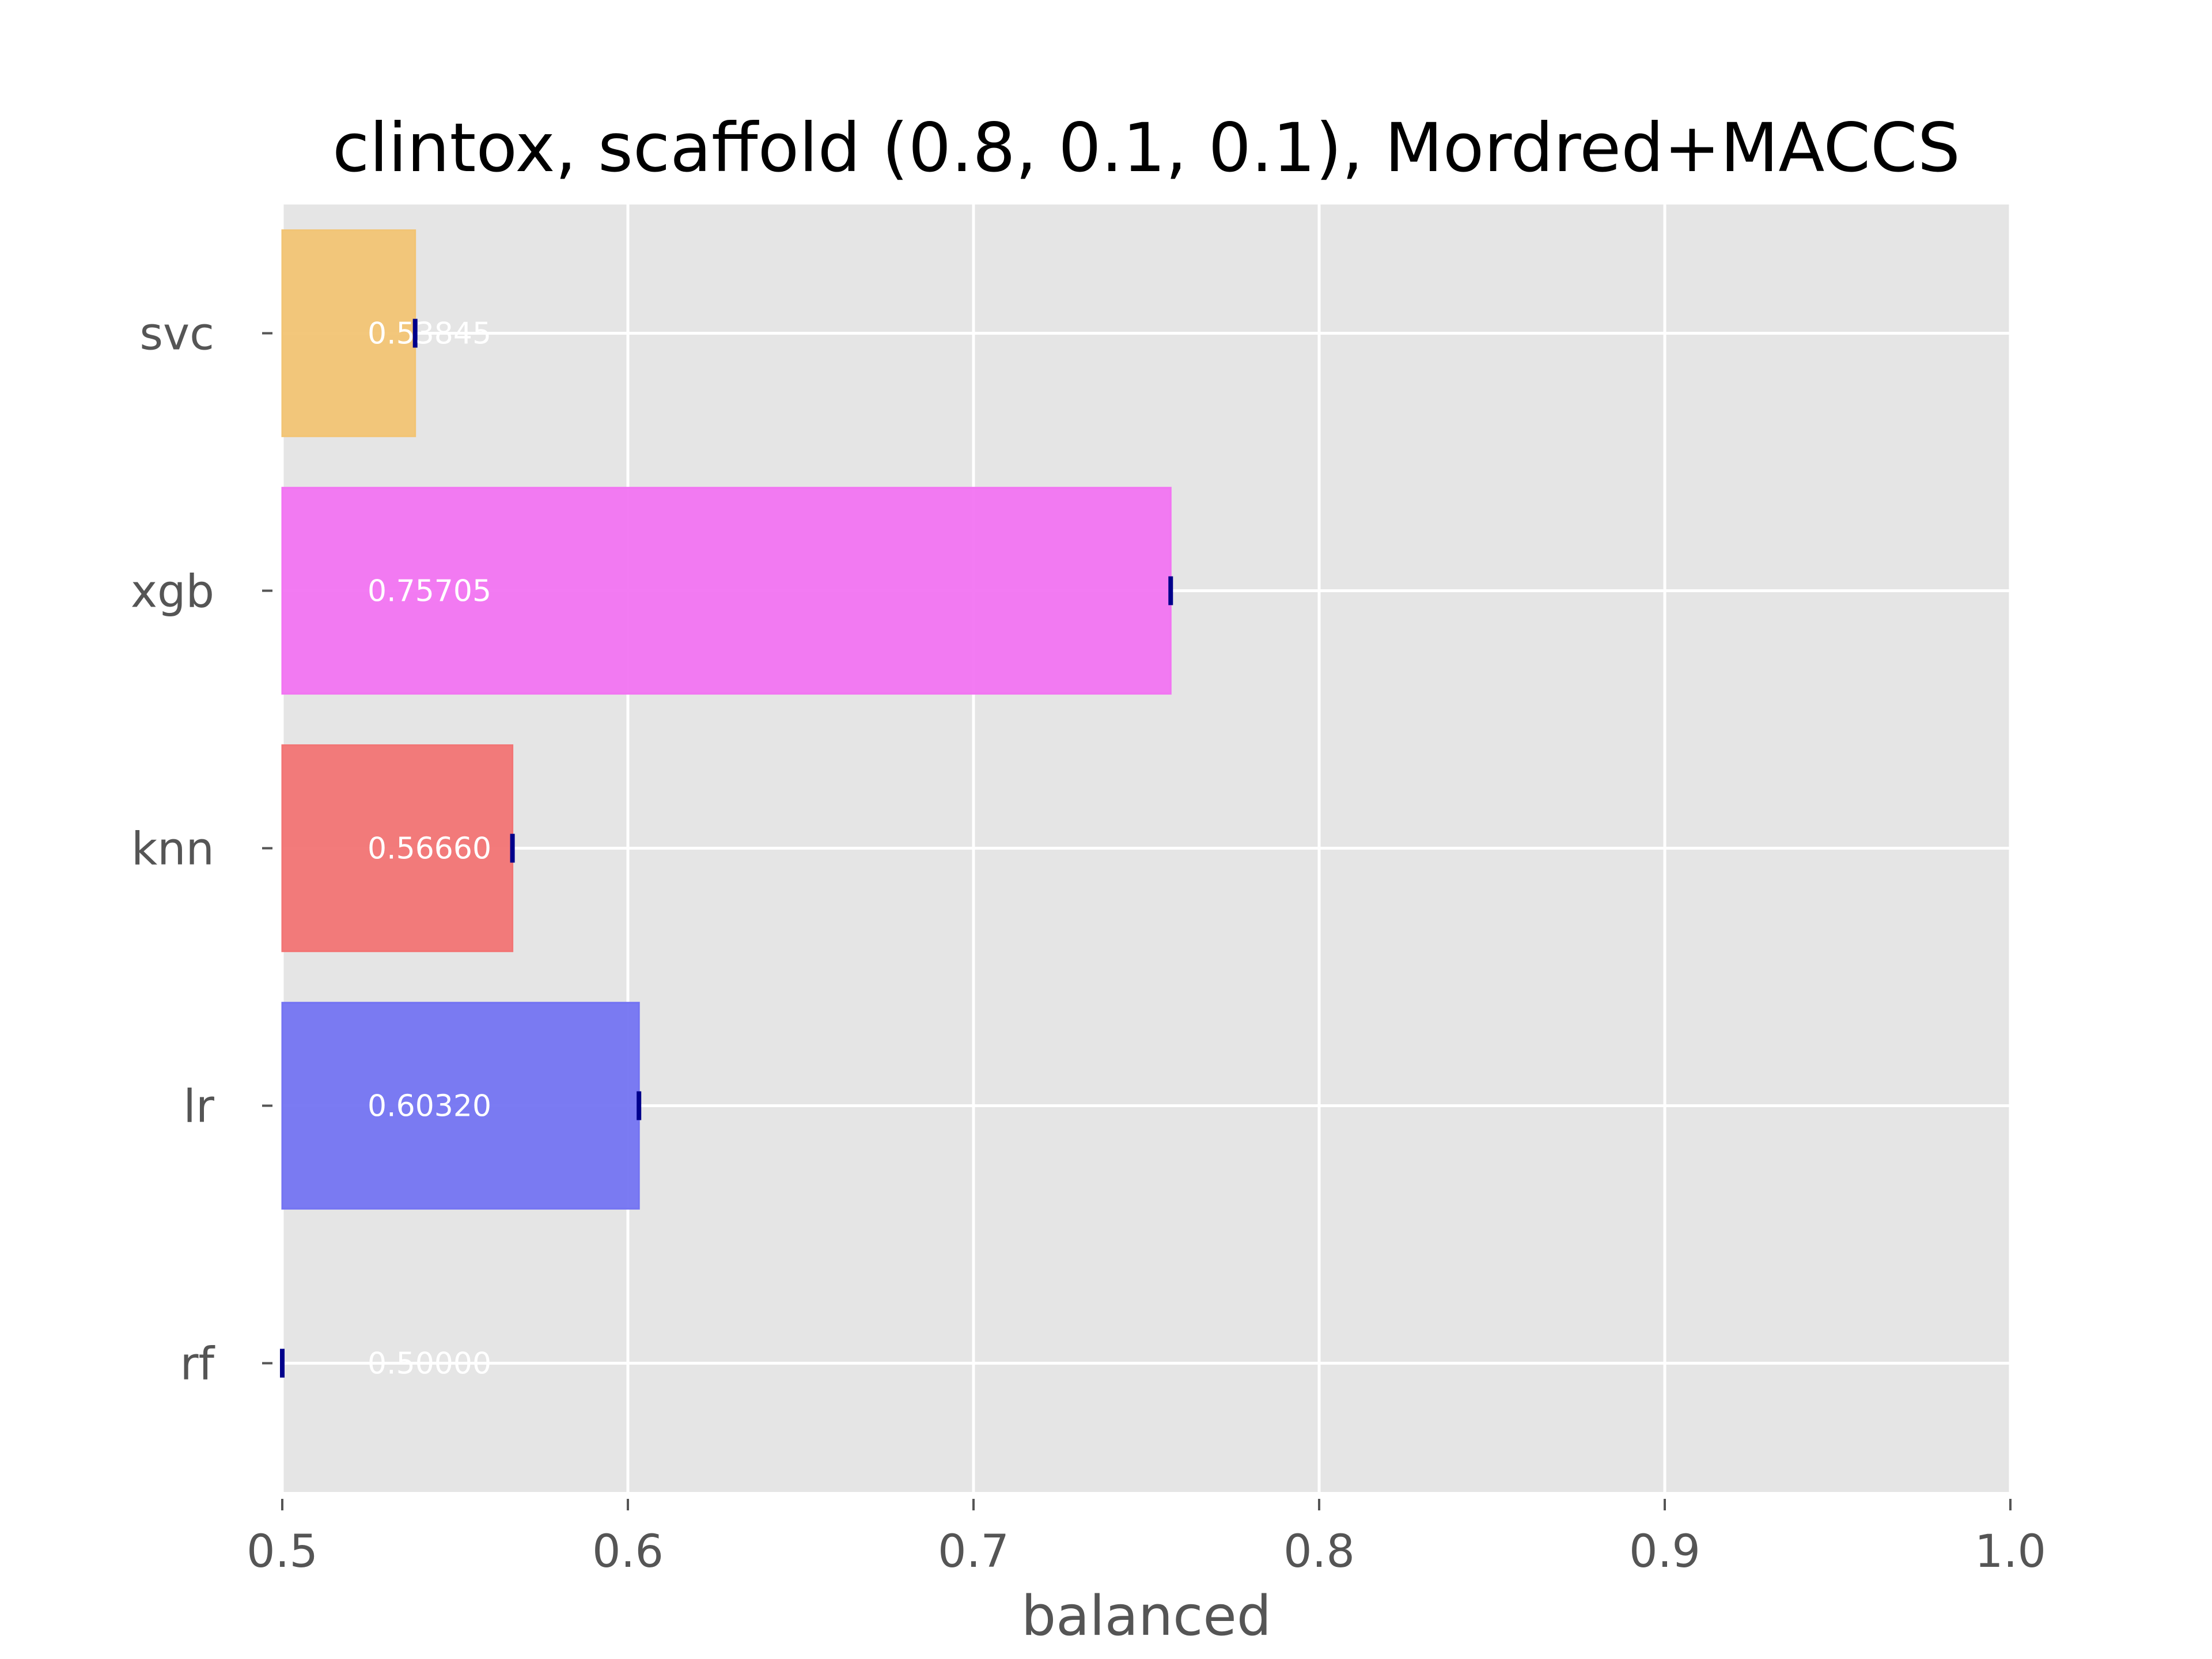 This screenshot has height=1659, width=2212. What do you see at coordinates (429, 591) in the screenshot?
I see `value-label-xgb: 0.75705` at bounding box center [429, 591].